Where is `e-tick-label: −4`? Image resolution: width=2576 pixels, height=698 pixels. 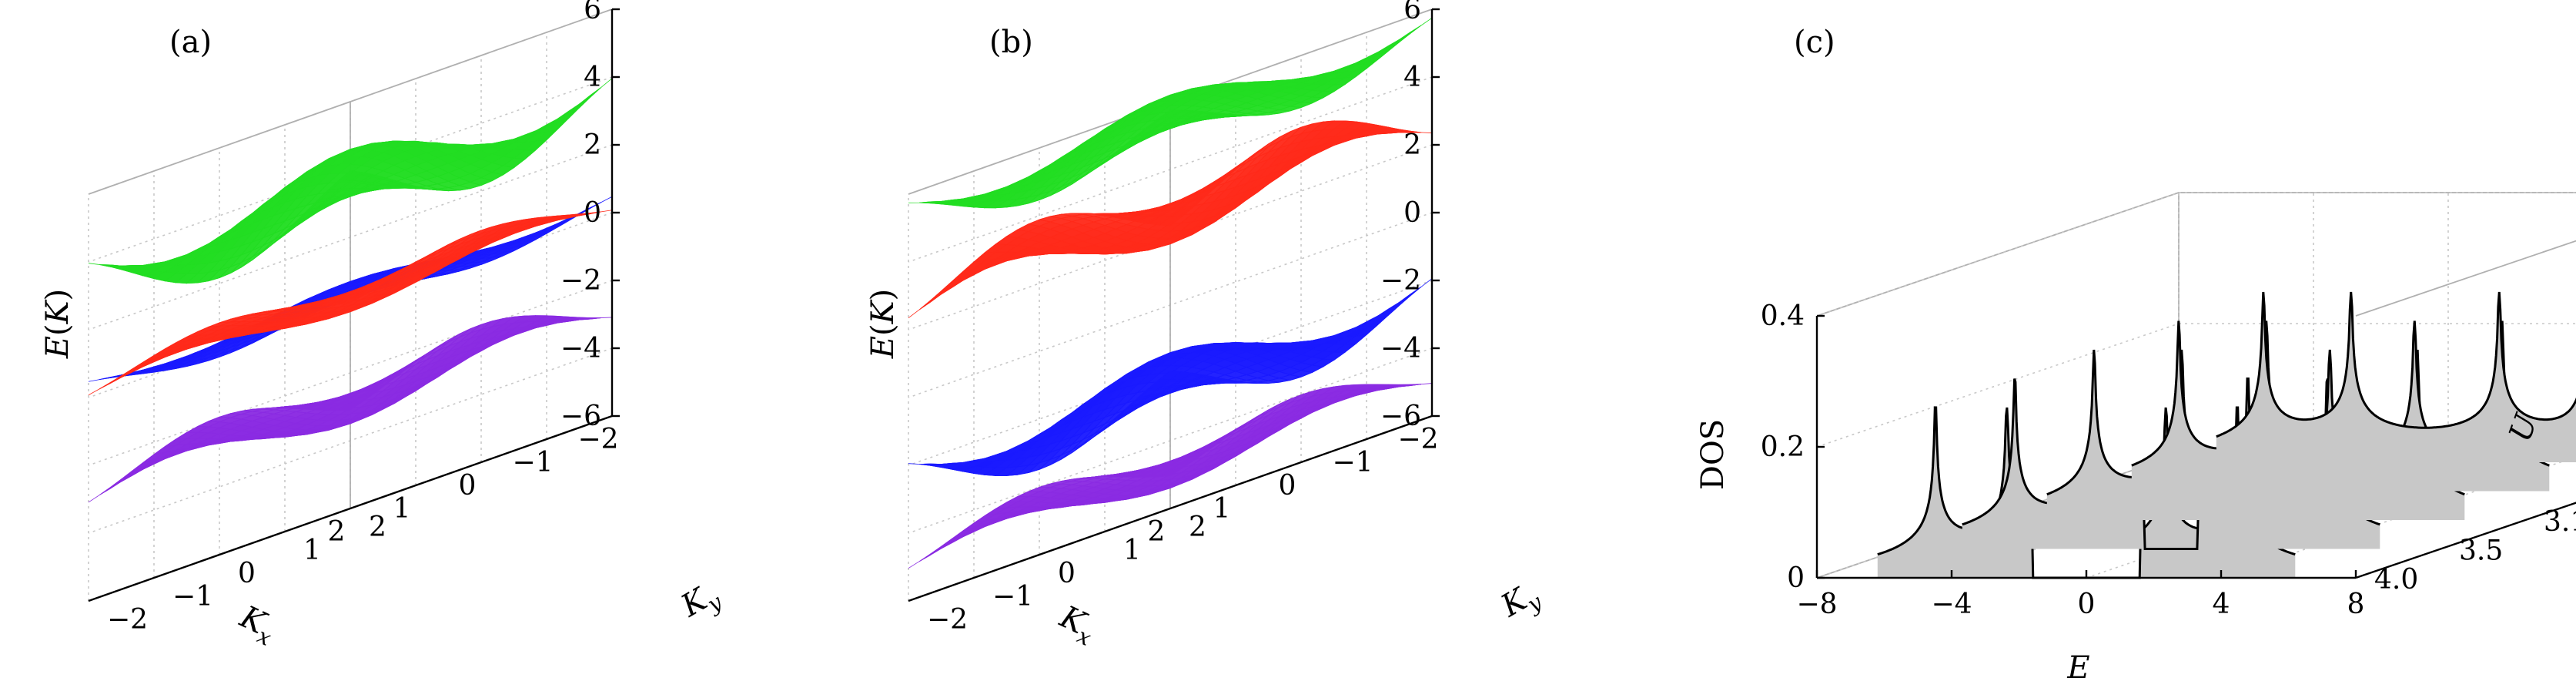
e-tick-label: −4 is located at coordinates (1952, 605).